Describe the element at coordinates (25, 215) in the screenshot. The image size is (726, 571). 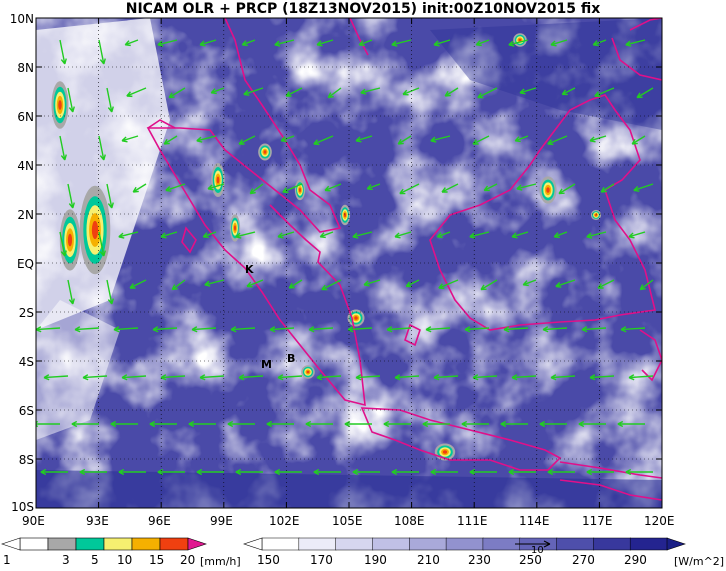
I see `lat-tick: 2N` at that location.